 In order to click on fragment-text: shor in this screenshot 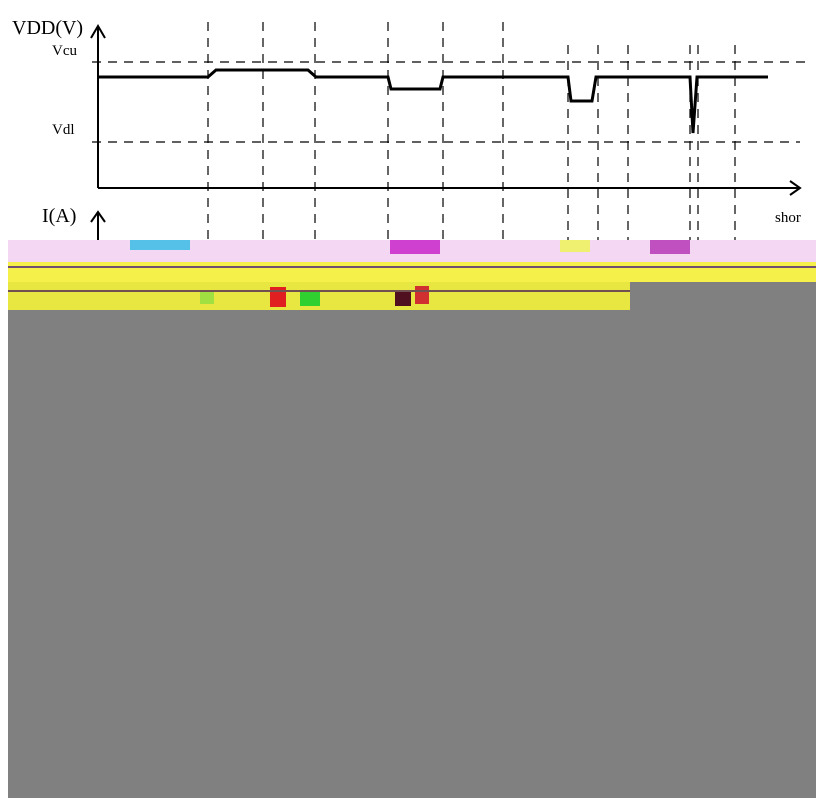, I will do `click(788, 218)`.